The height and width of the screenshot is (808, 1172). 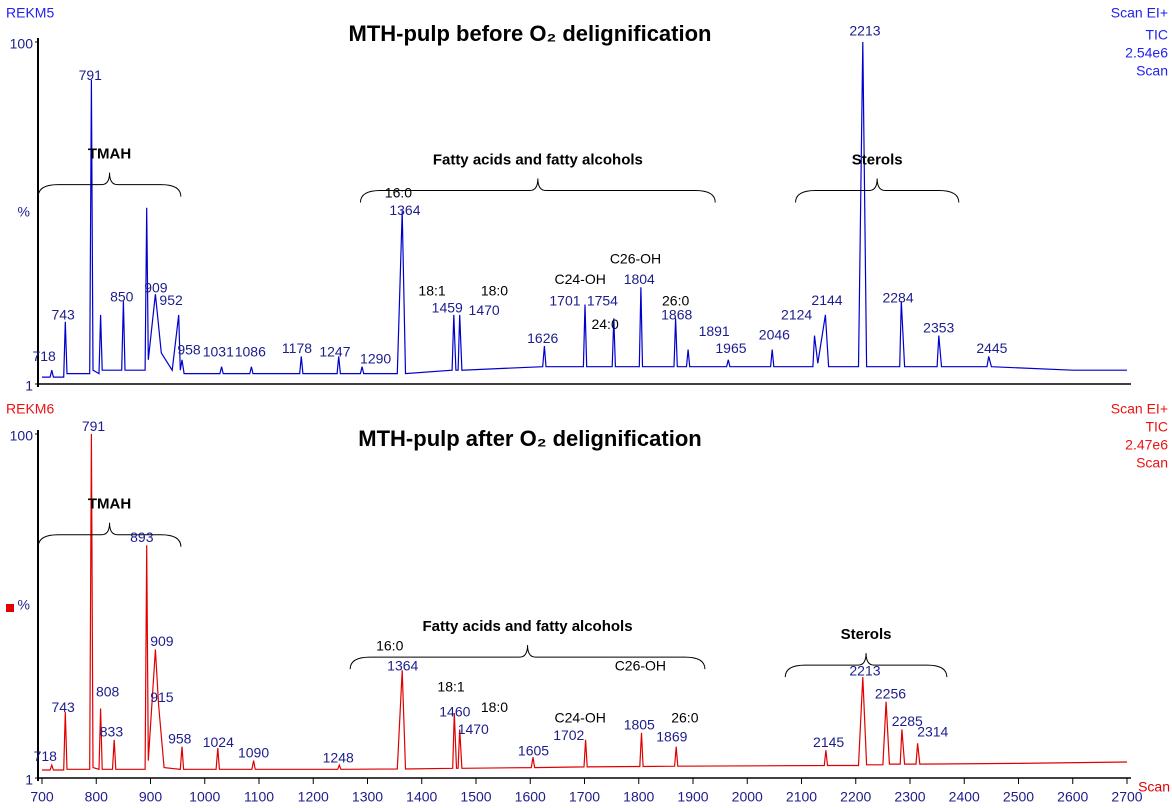 What do you see at coordinates (475, 797) in the screenshot?
I see `x-tick-label: 1500` at bounding box center [475, 797].